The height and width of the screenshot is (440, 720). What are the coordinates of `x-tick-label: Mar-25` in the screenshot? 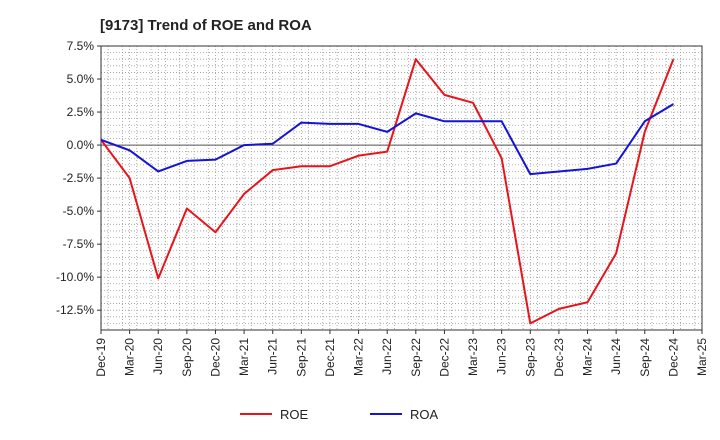 It's located at (702, 357).